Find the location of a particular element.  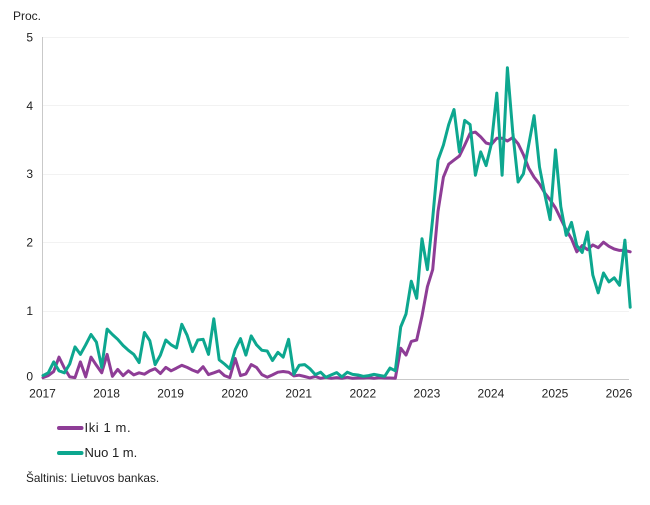

svg-text: 2018 is located at coordinates (106, 394).